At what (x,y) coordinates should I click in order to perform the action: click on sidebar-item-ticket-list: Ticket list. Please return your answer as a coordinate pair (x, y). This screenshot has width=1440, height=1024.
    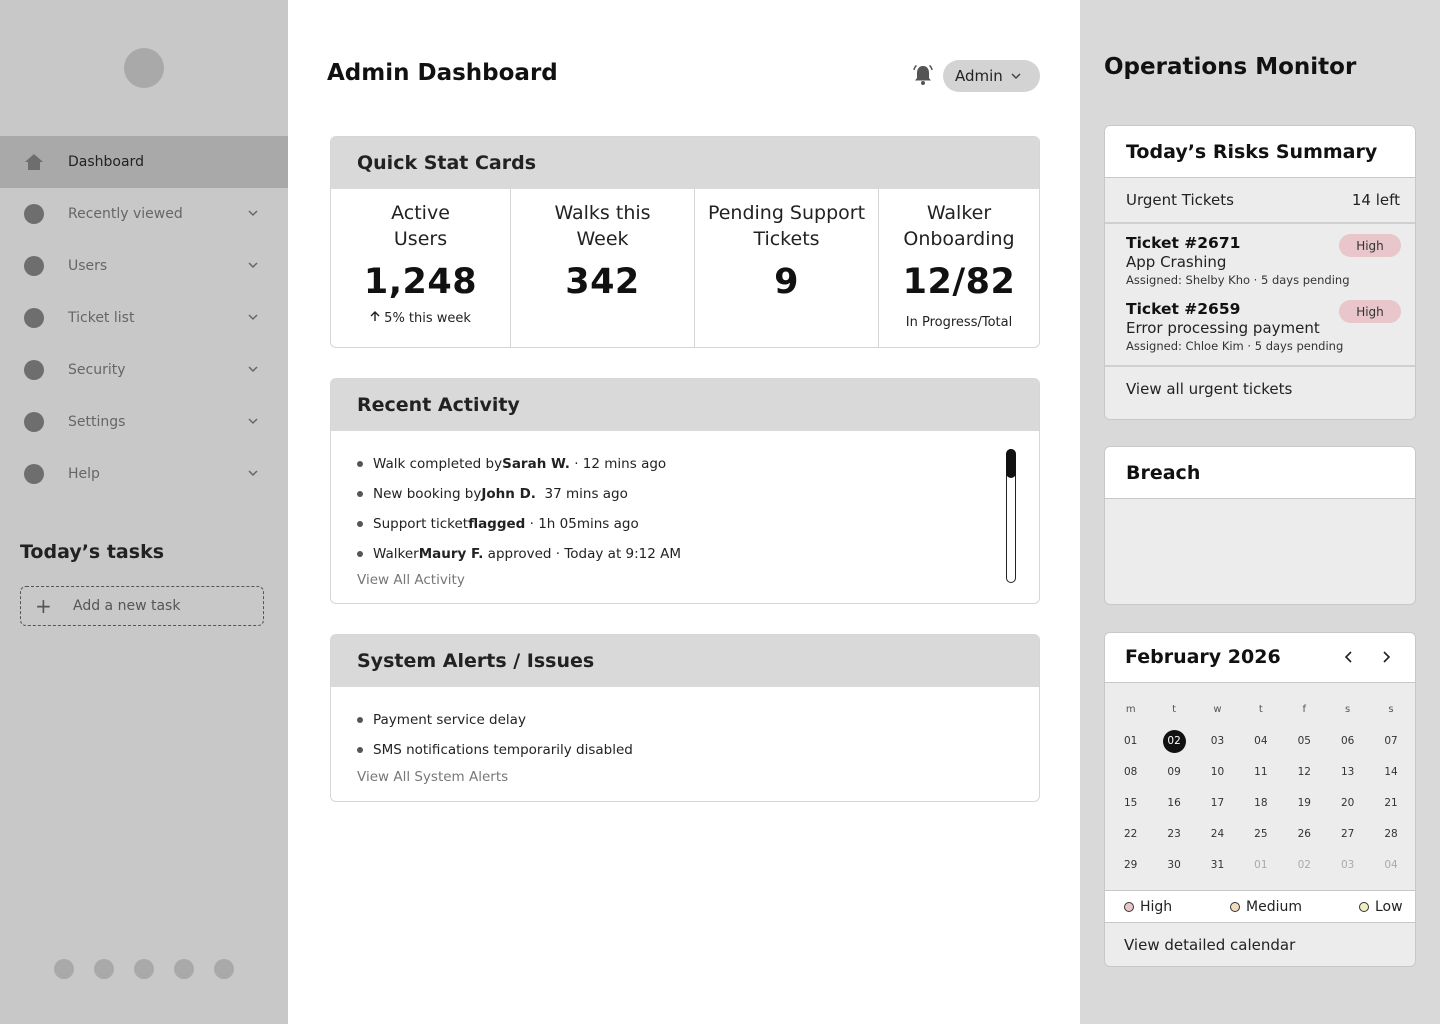
    Looking at the image, I should click on (144, 318).